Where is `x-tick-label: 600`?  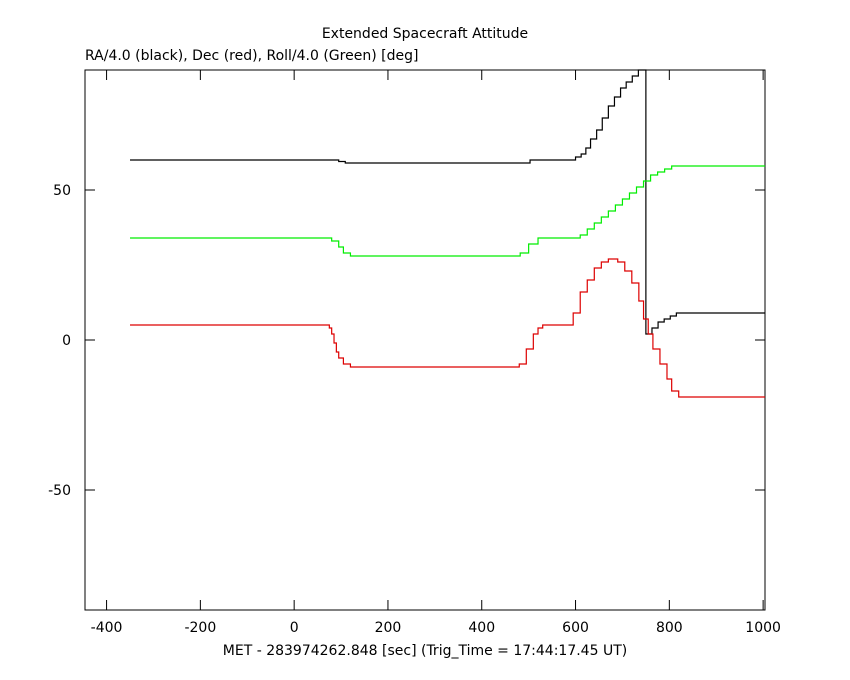
x-tick-label: 600 is located at coordinates (575, 628).